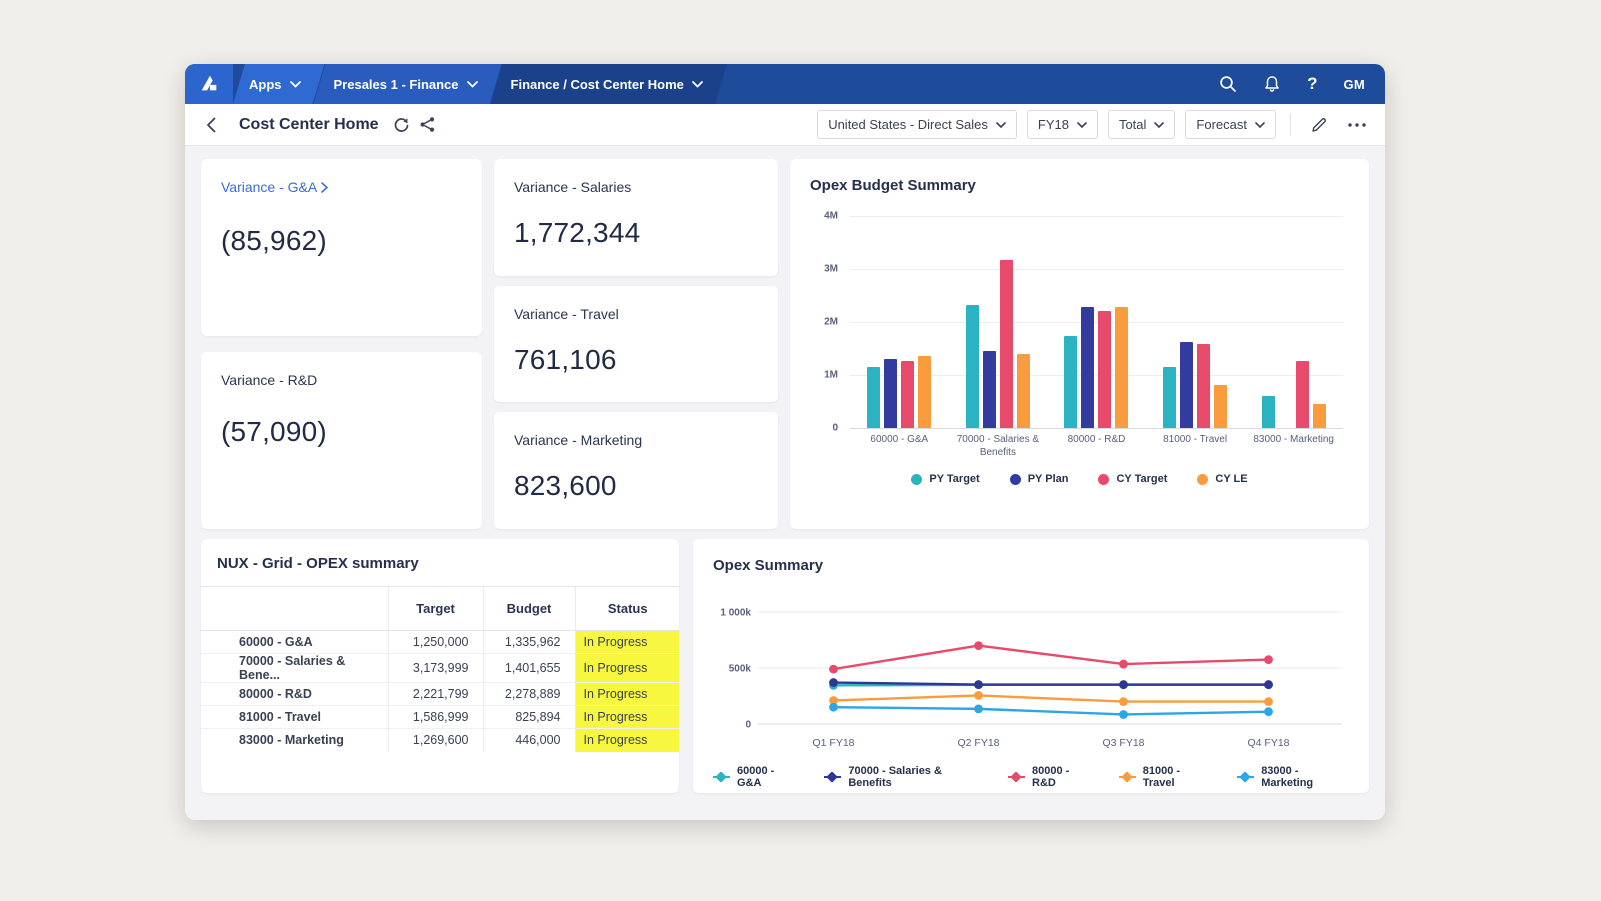  What do you see at coordinates (1082, 124) in the screenshot?
I see `chevron-down-icon` at bounding box center [1082, 124].